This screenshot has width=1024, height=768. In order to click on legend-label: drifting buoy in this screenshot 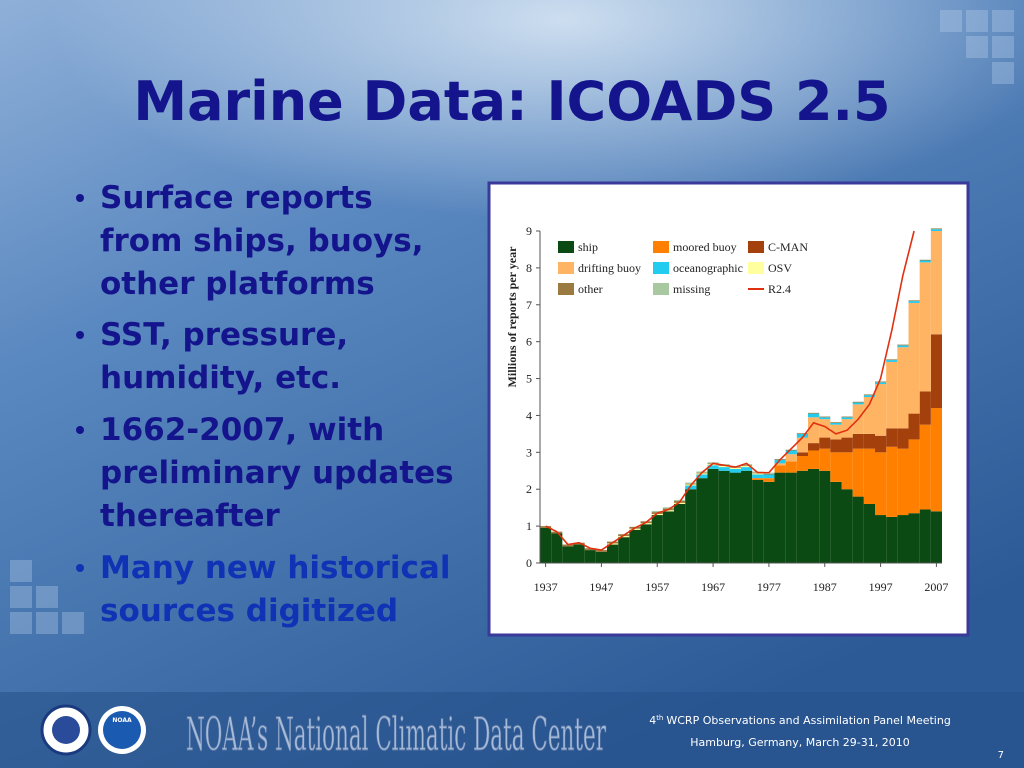, I will do `click(609, 268)`.